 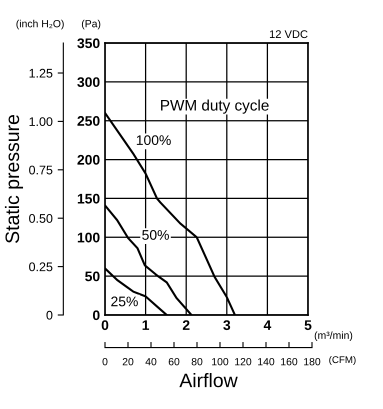 I want to click on x-tick-label: 0, so click(x=105, y=325).